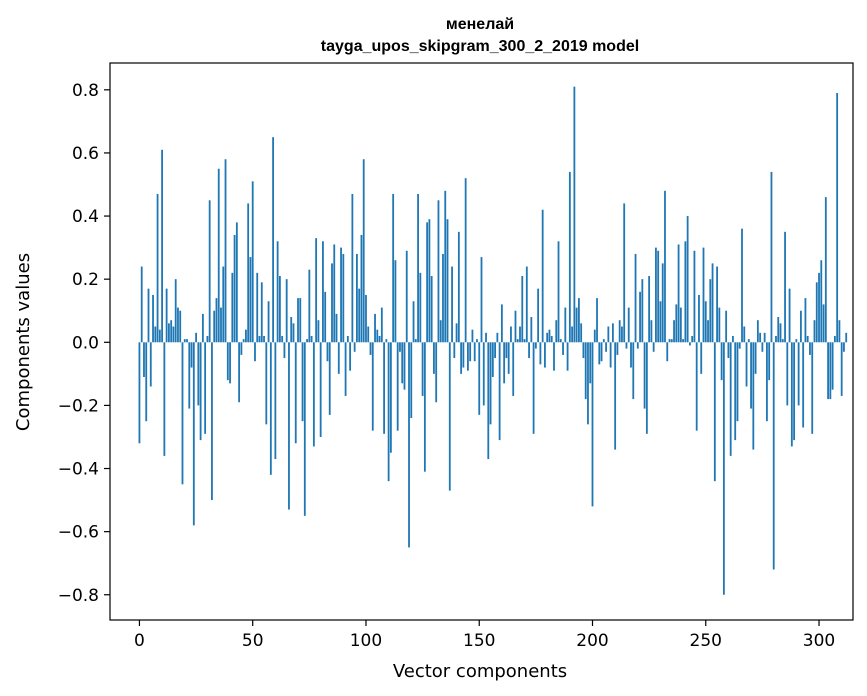 The width and height of the screenshot is (867, 696). I want to click on y-tick-label: 0.2, so click(85, 280).